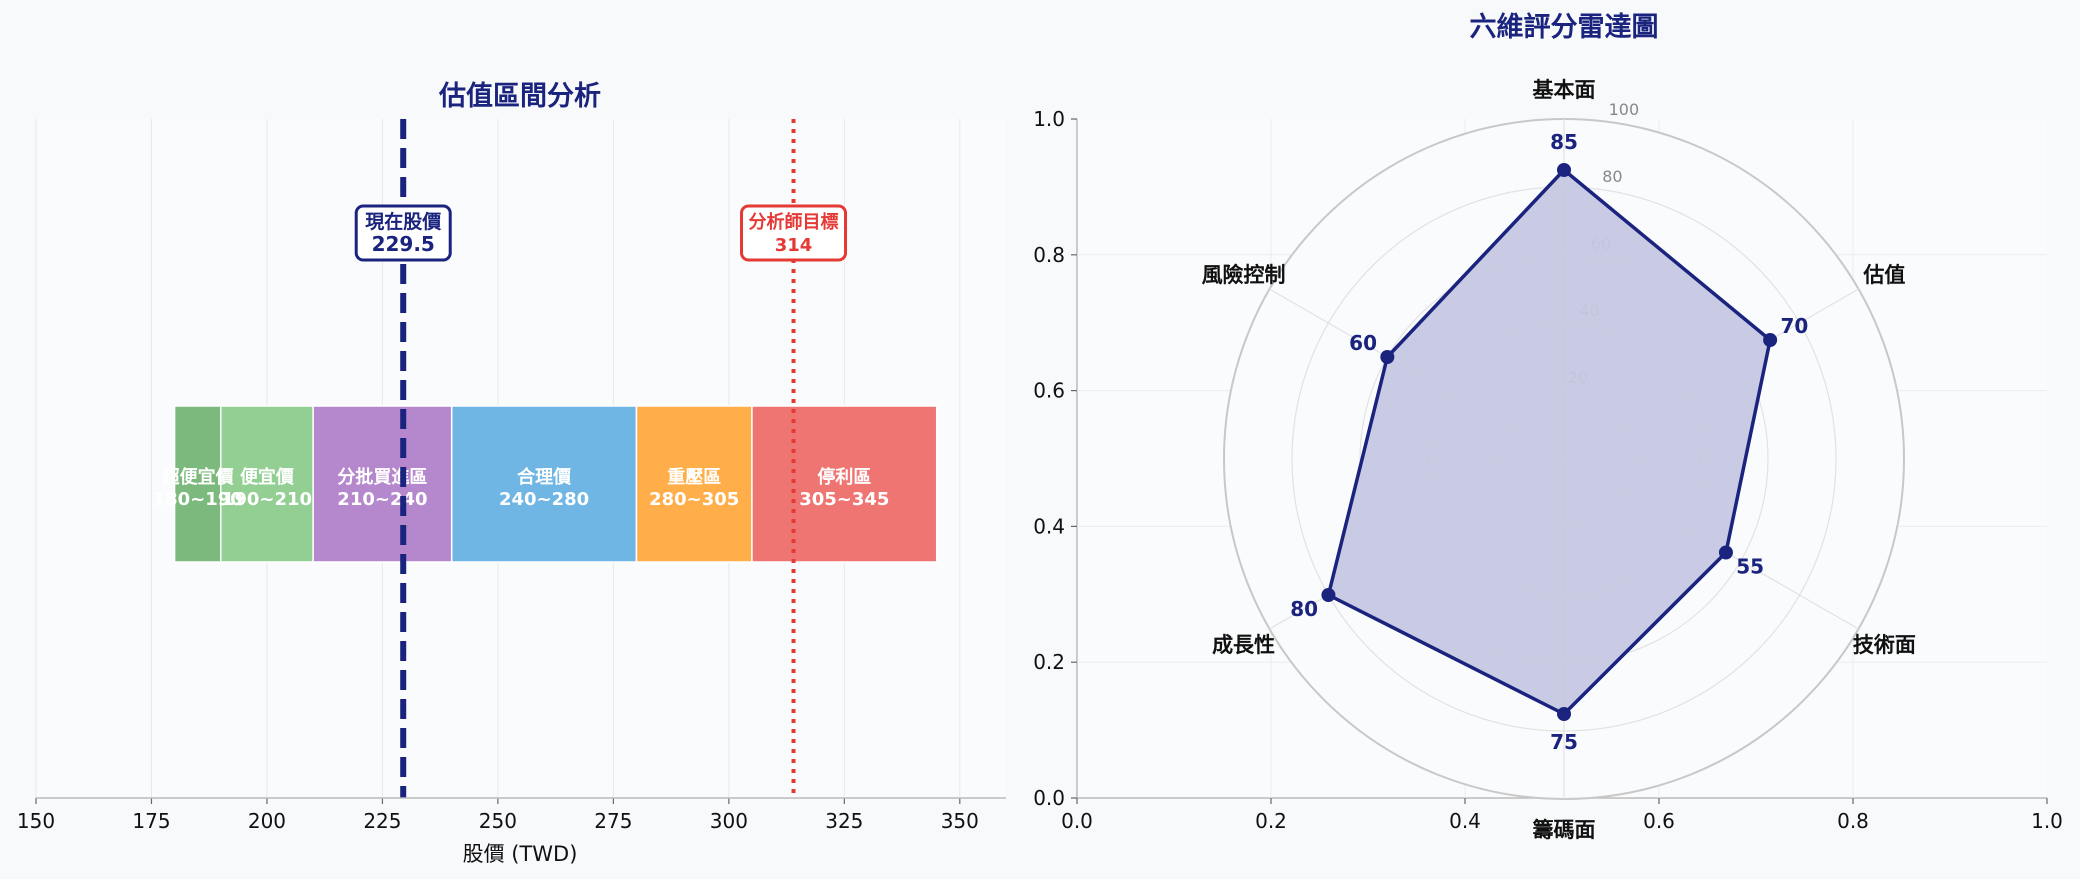 This screenshot has width=2080, height=879. Describe the element at coordinates (844, 477) in the screenshot. I see `valuation-zone-label: 停利區` at that location.